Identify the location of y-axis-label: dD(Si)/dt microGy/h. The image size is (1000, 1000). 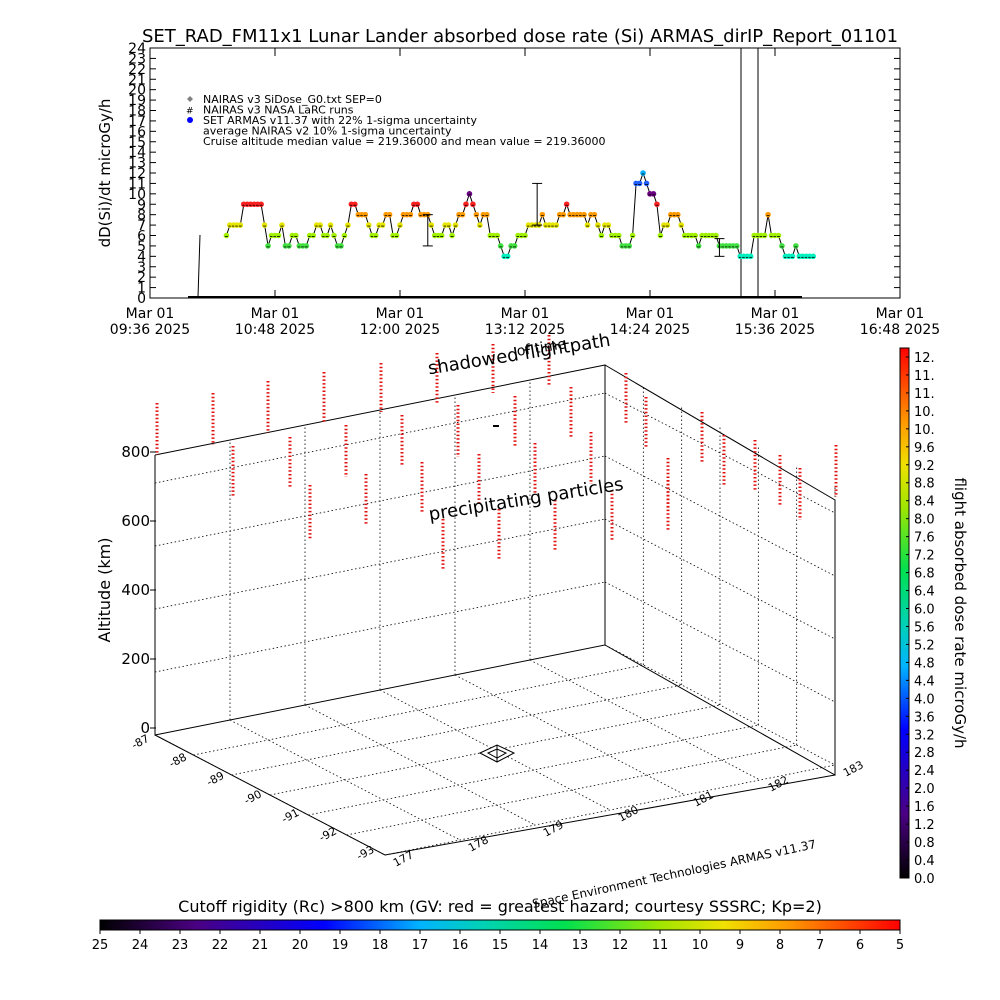
(105, 173).